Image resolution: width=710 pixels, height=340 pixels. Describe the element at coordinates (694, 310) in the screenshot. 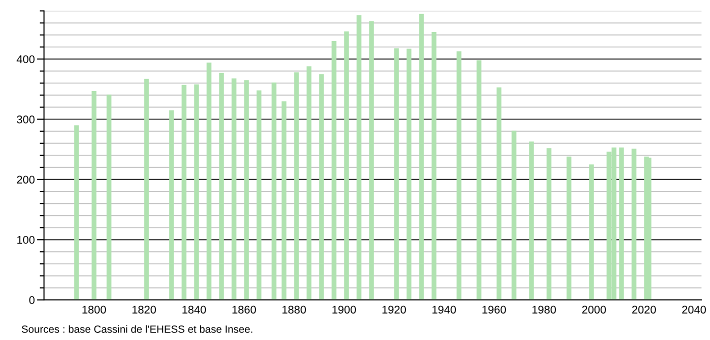

I see `x-tick-label: 2040` at that location.